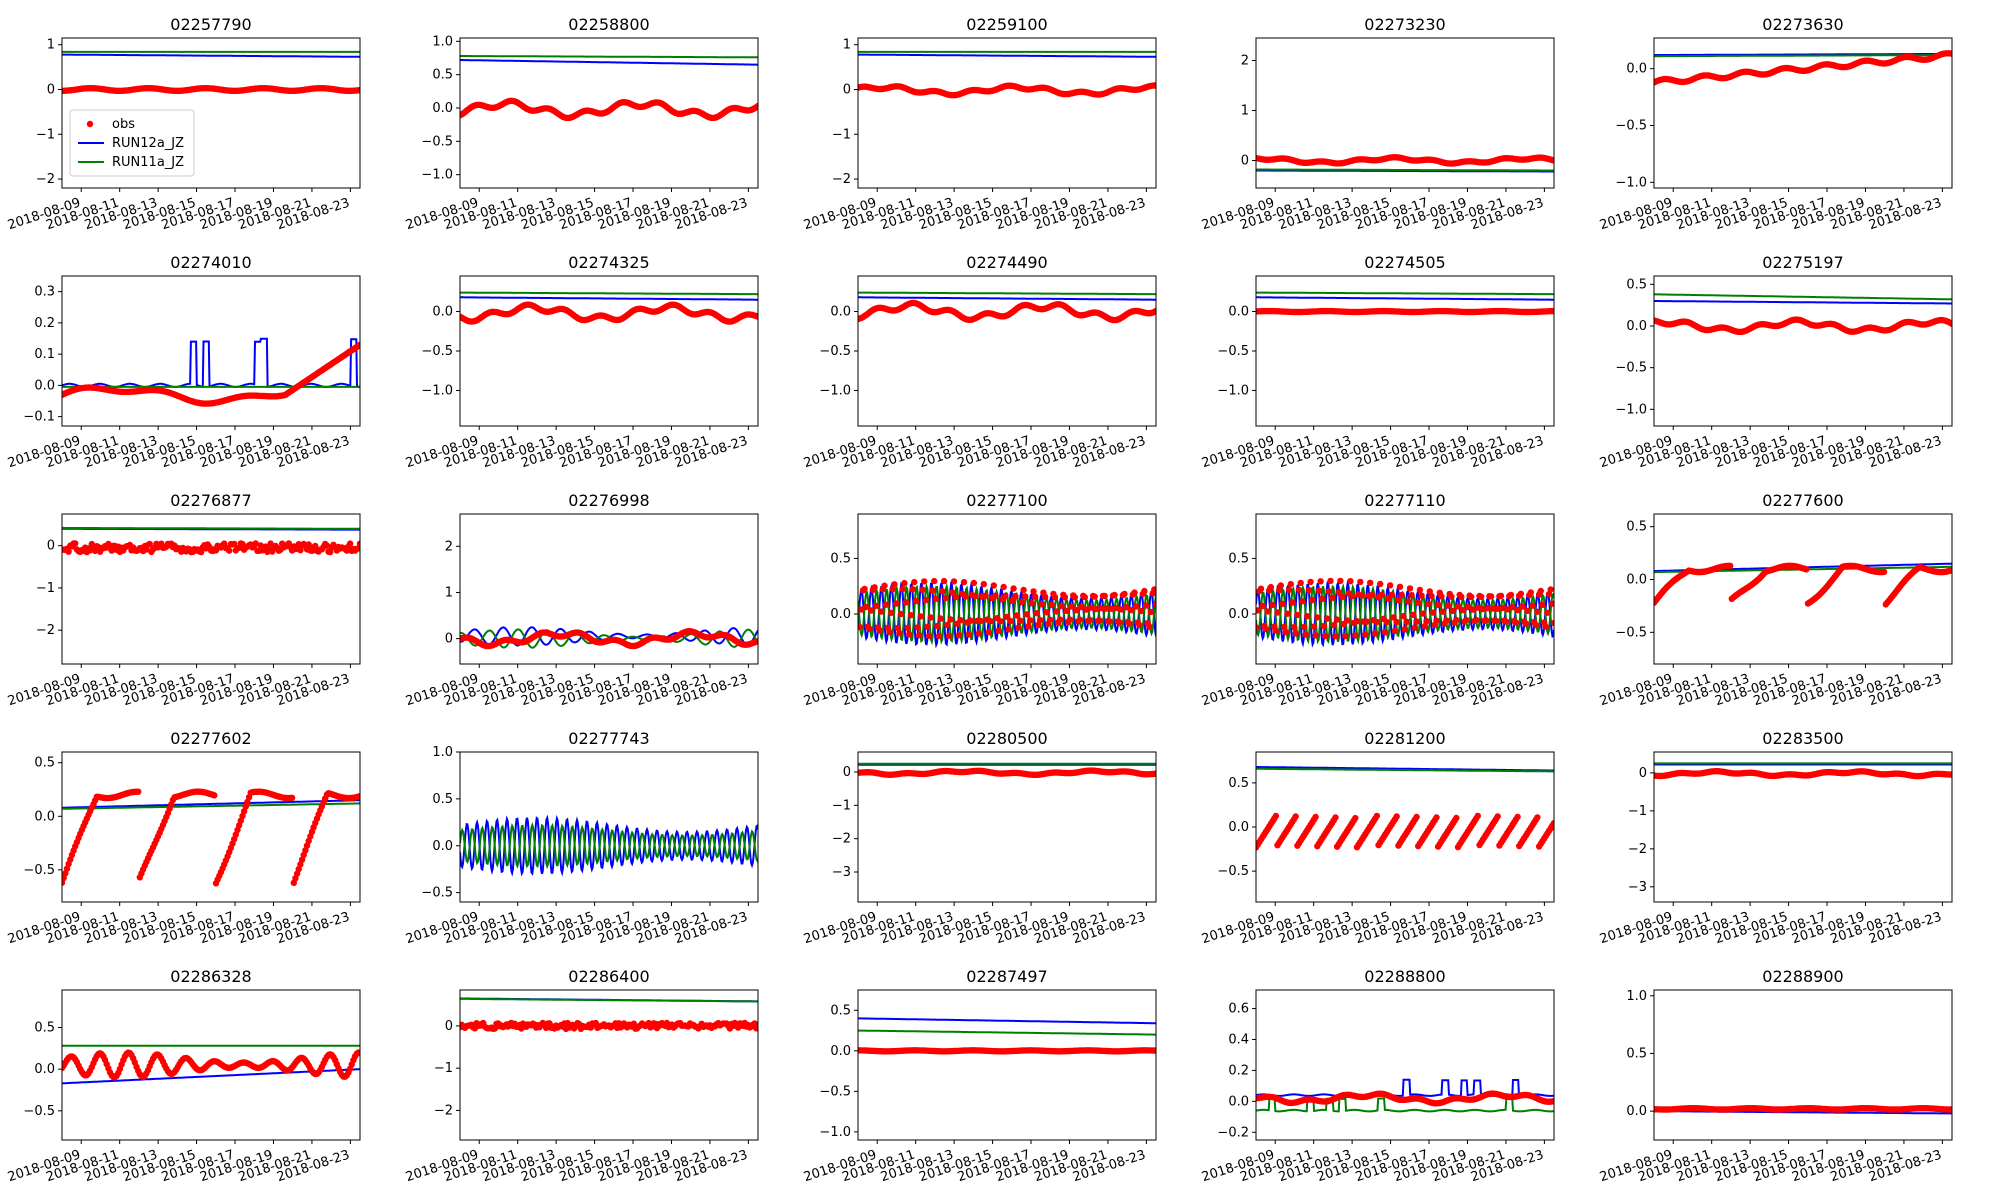 Image resolution: width=2000 pixels, height=1200 pixels. I want to click on subplot-title: 02274010, so click(210, 262).